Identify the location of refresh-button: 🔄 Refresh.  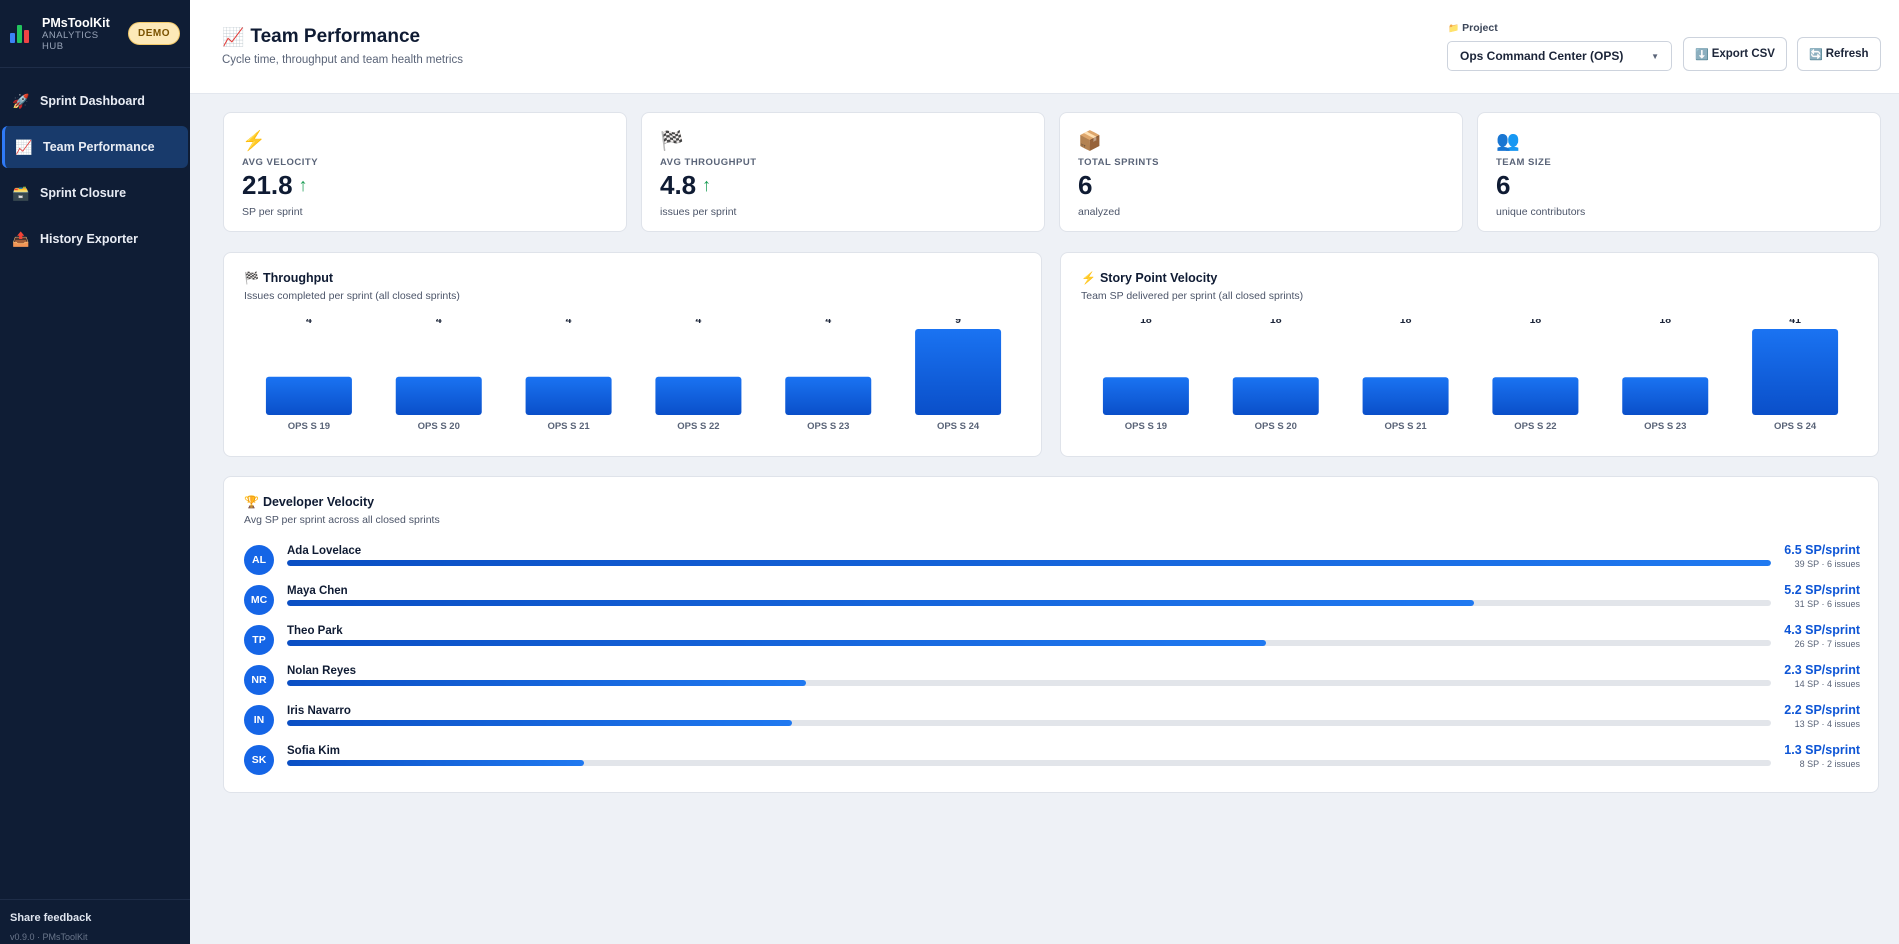
(1839, 54).